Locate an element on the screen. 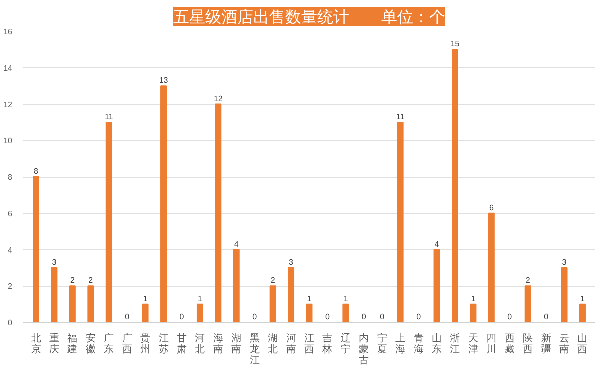 This screenshot has width=600, height=369. x-tick-label: 广西 is located at coordinates (127, 344).